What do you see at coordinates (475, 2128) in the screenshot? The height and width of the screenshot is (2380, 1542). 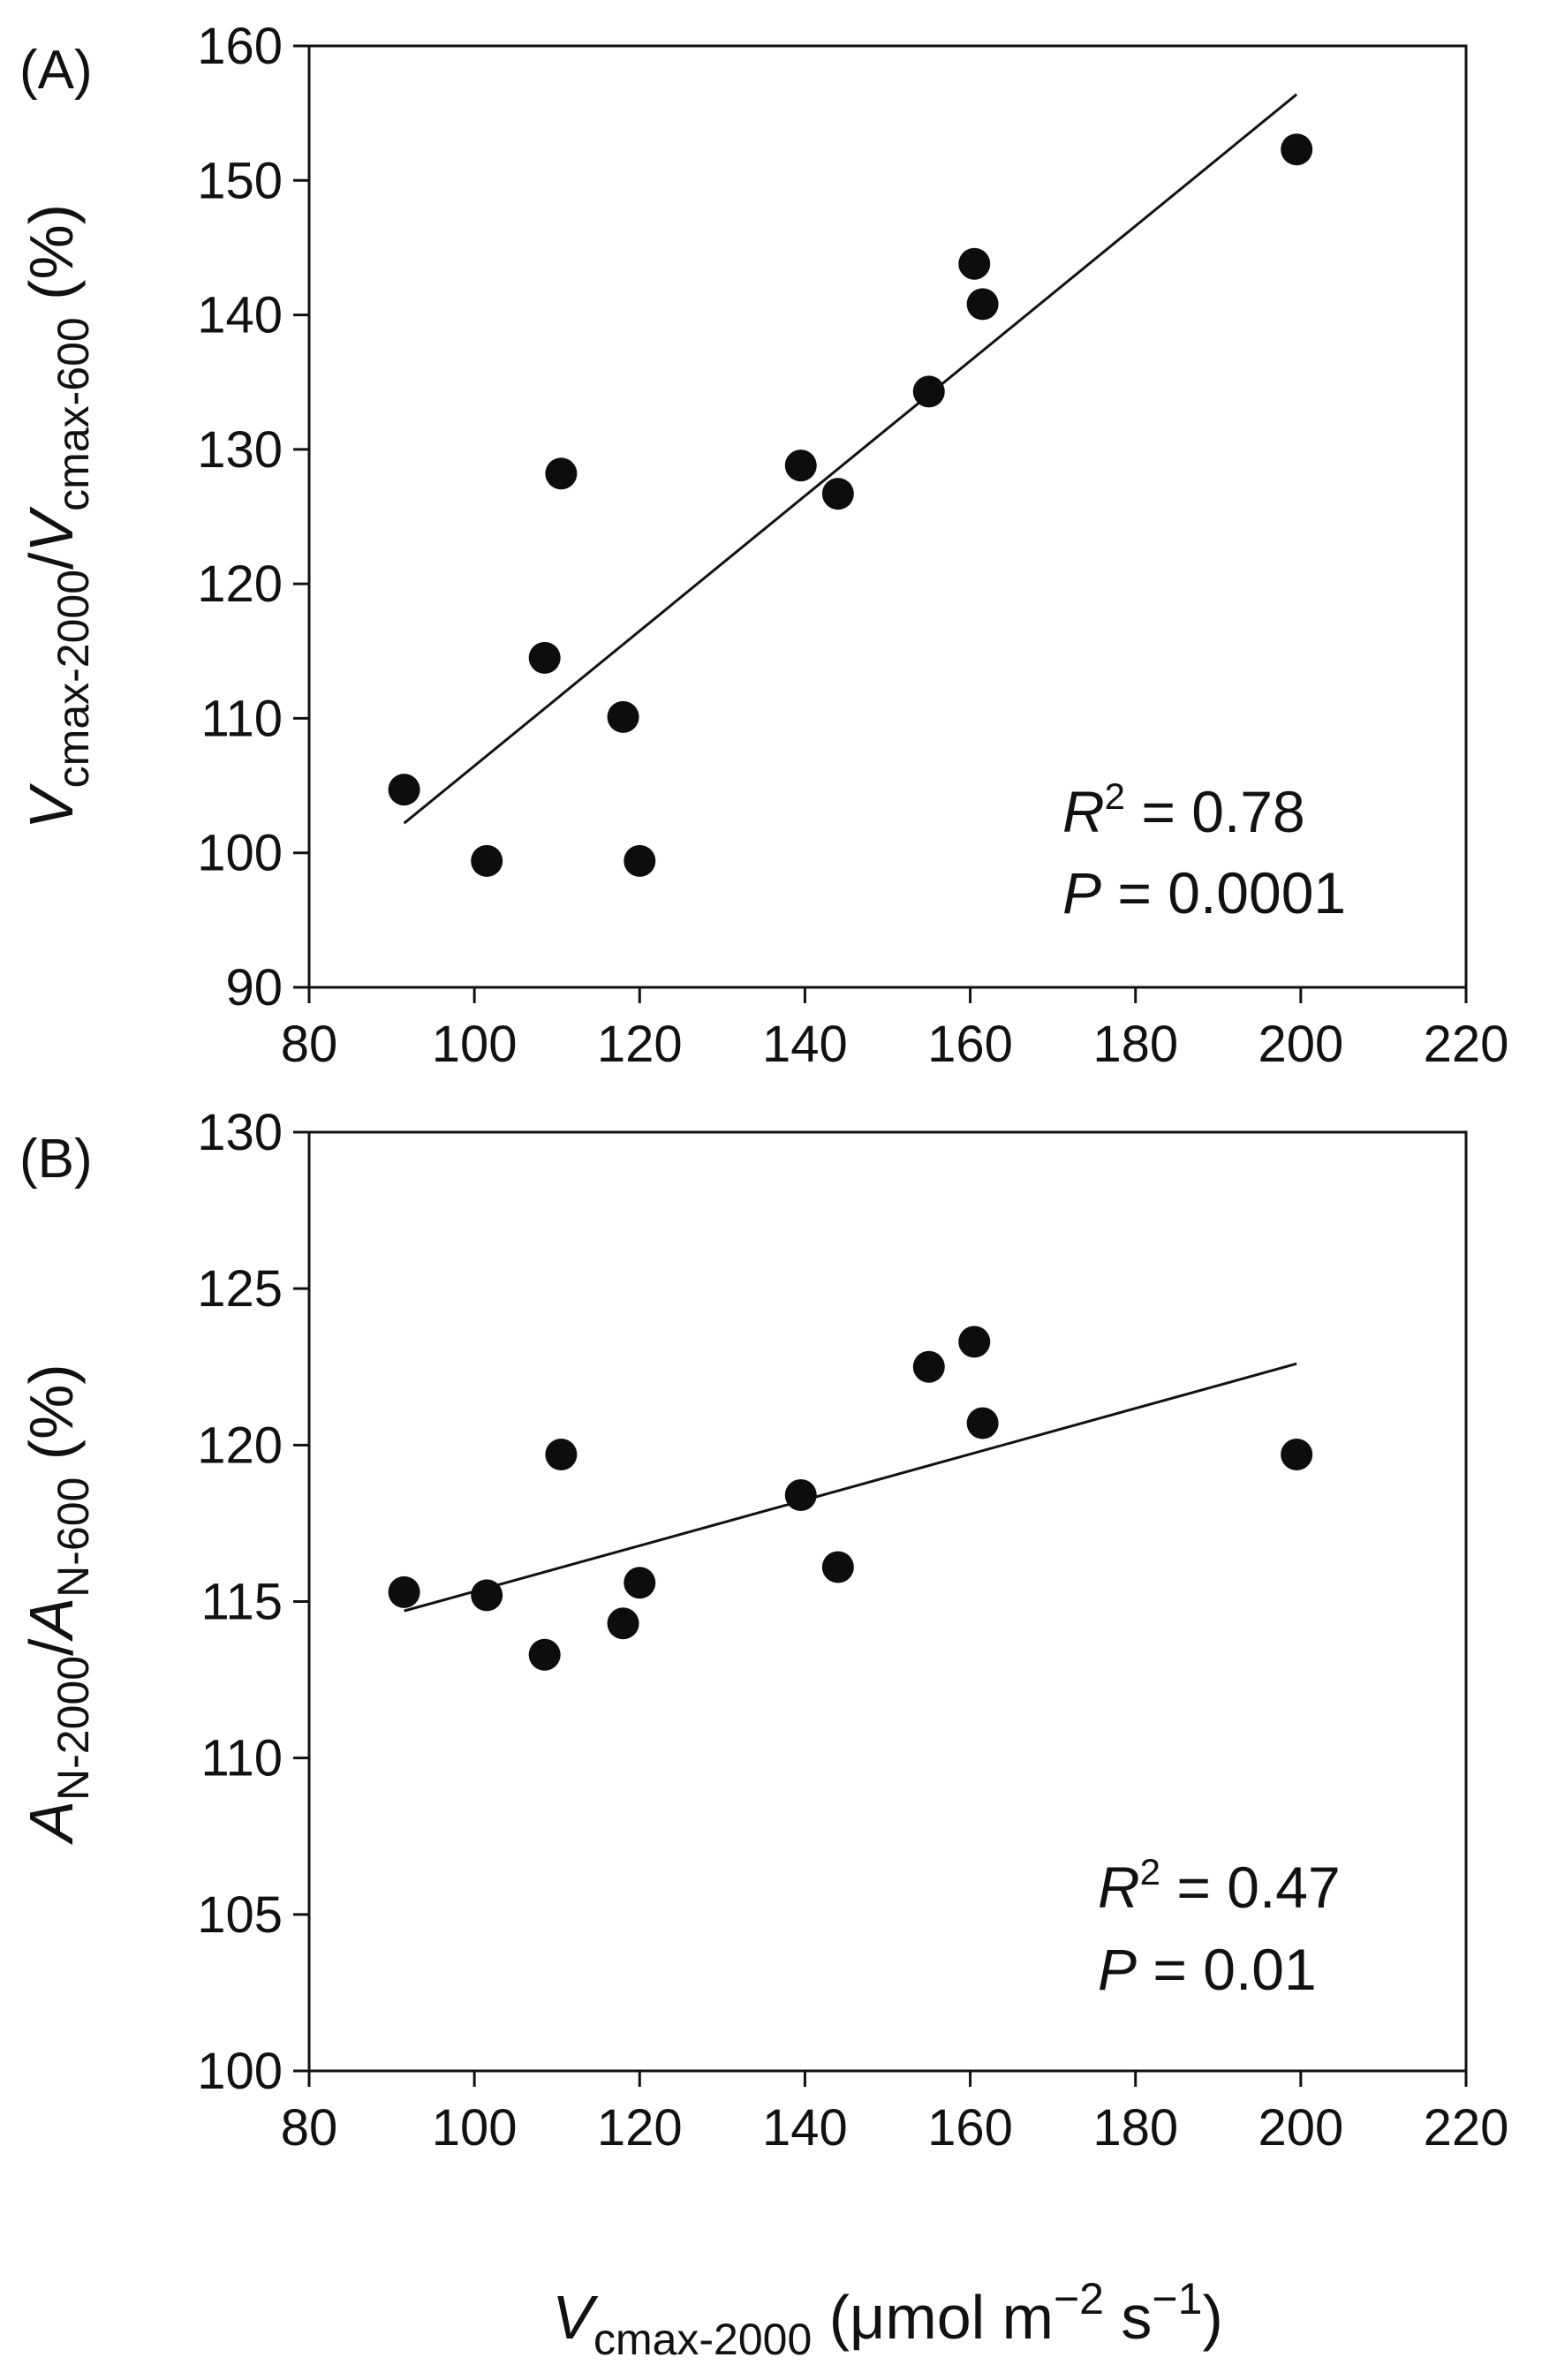 I see `x-tick-label-b: 100` at bounding box center [475, 2128].